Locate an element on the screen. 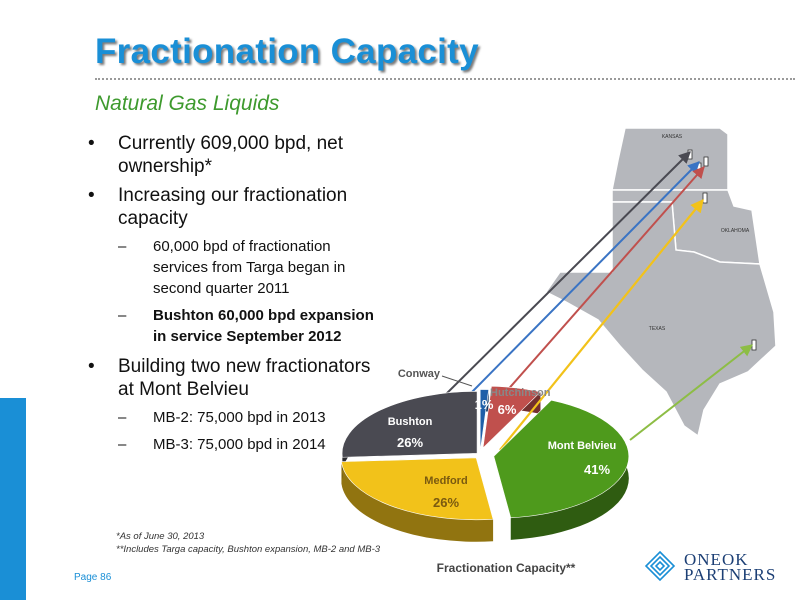 This screenshot has width=800, height=600. pie-slice-medford is located at coordinates (417, 489).